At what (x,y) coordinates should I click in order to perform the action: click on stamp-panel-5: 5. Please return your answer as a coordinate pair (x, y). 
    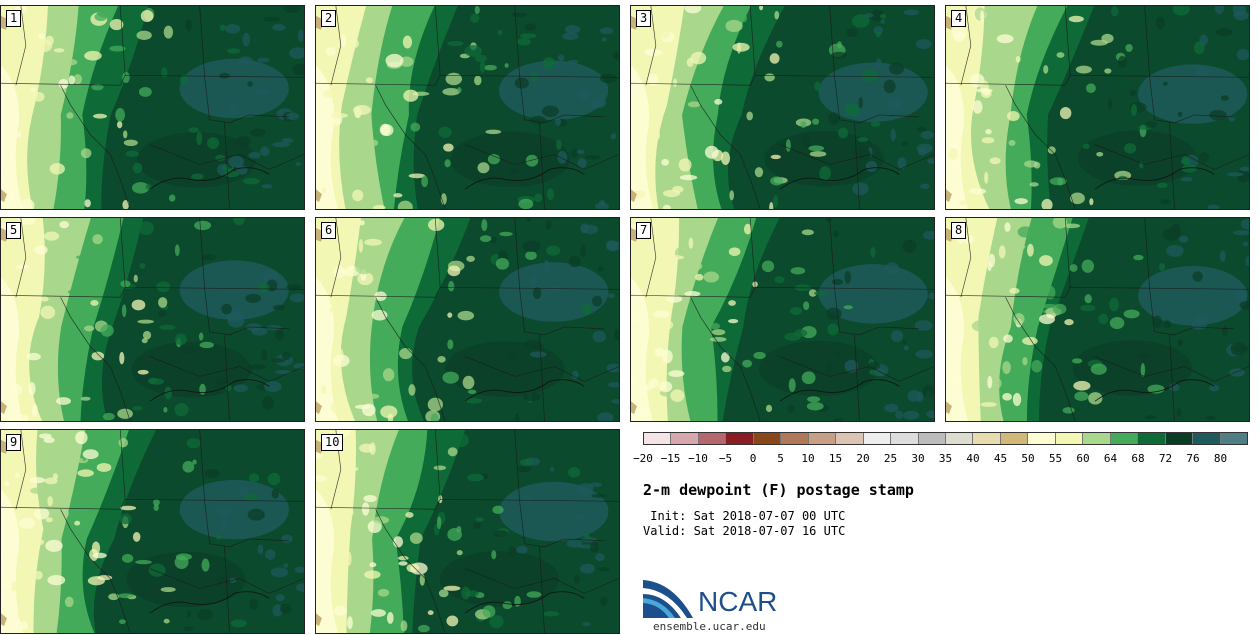
    Looking at the image, I should click on (152, 319).